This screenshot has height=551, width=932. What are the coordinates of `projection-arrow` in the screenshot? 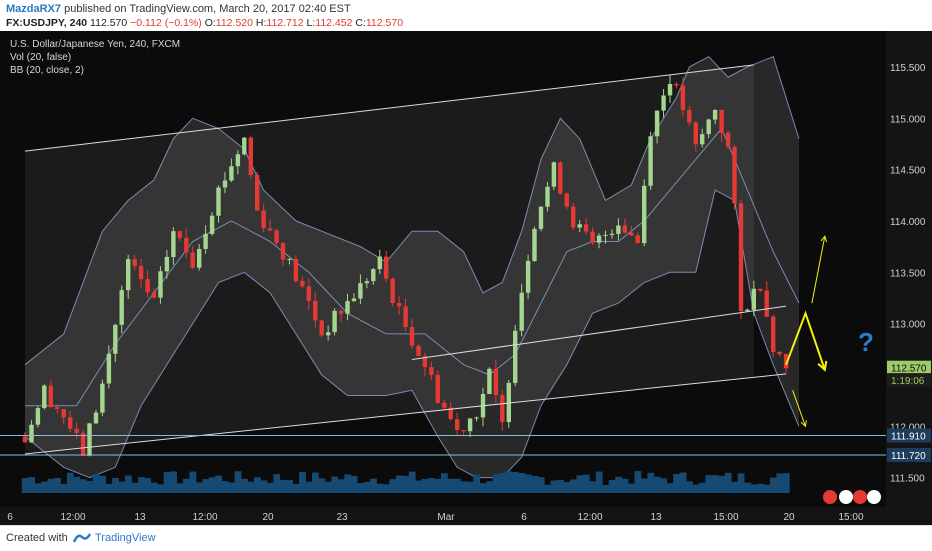 It's located at (805, 340).